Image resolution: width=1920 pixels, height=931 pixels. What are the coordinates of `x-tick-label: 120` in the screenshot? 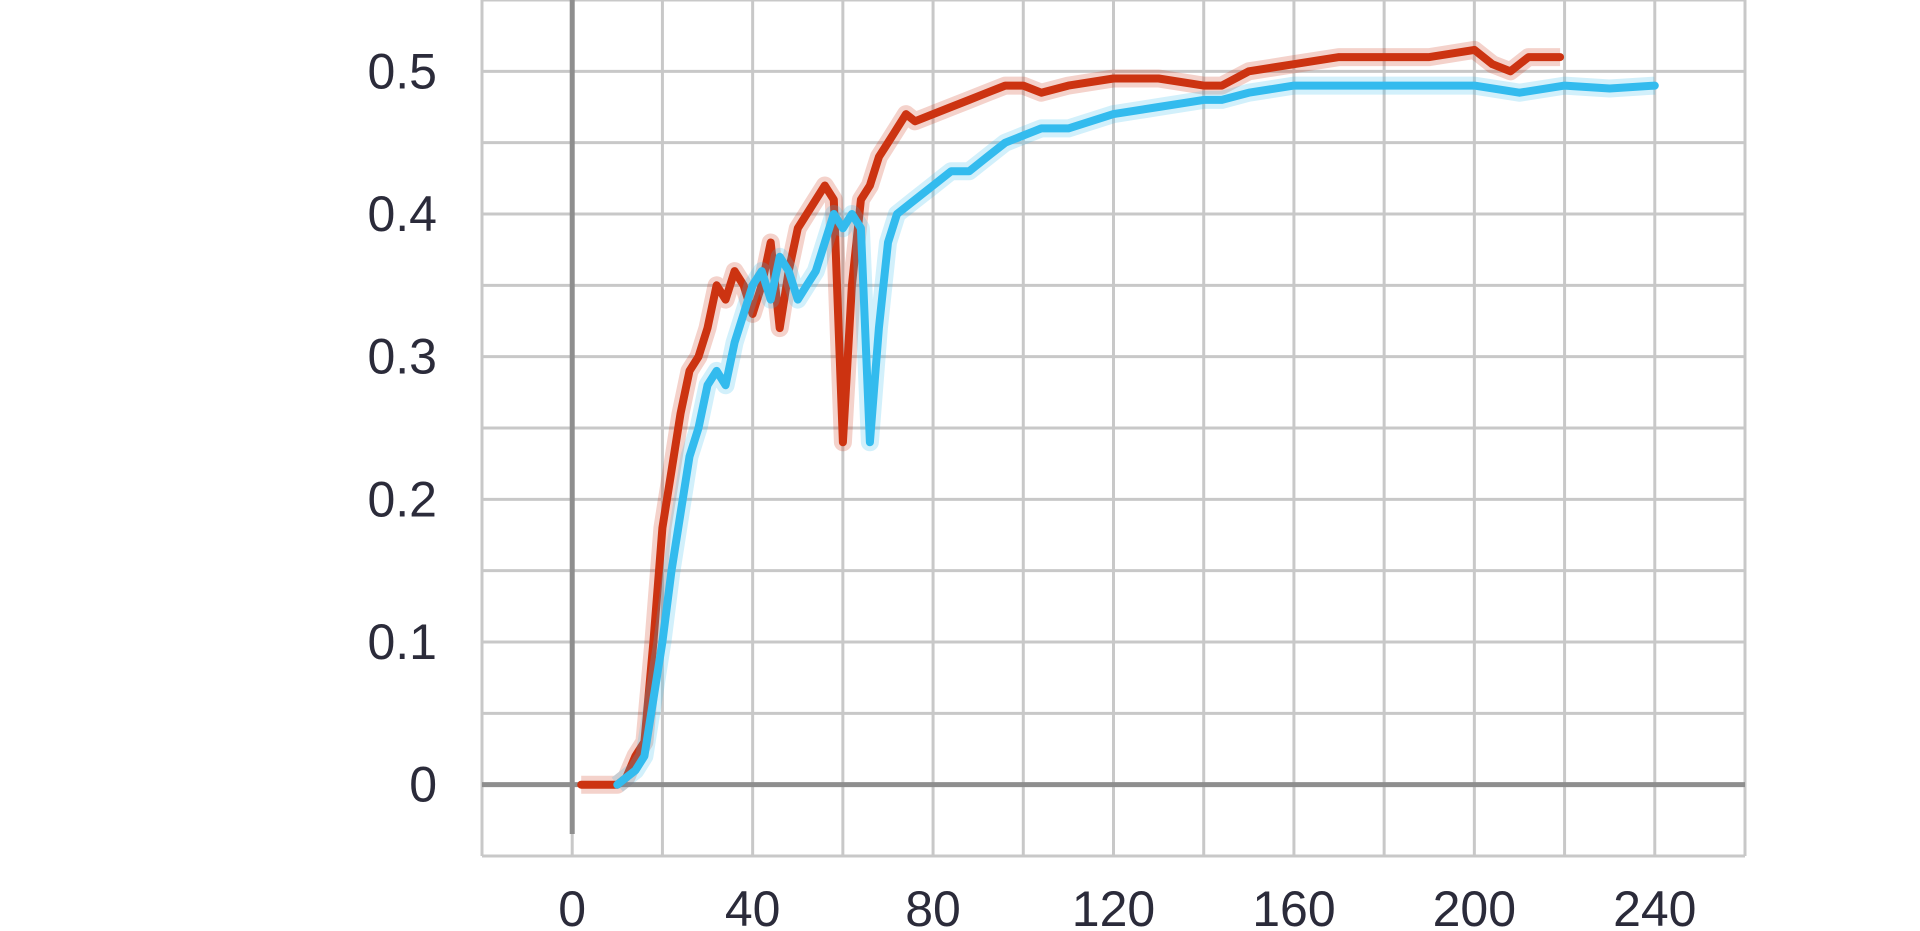 It's located at (1113, 906).